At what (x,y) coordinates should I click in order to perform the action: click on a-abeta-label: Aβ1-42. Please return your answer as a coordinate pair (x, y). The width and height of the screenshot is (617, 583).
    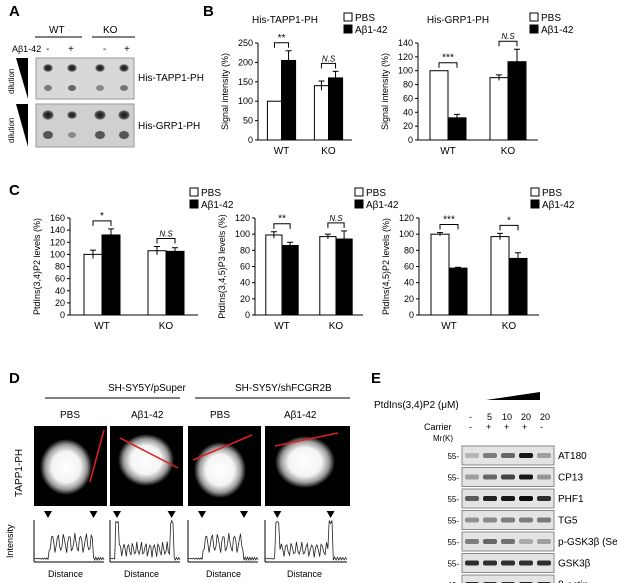
    Looking at the image, I should click on (26, 49).